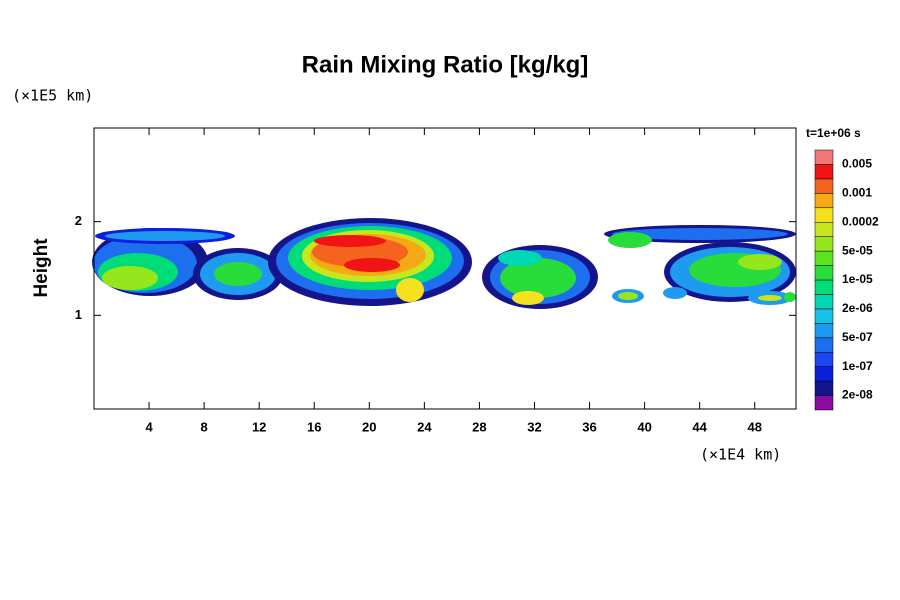  What do you see at coordinates (754, 426) in the screenshot?
I see `x-tick-label: 48` at bounding box center [754, 426].